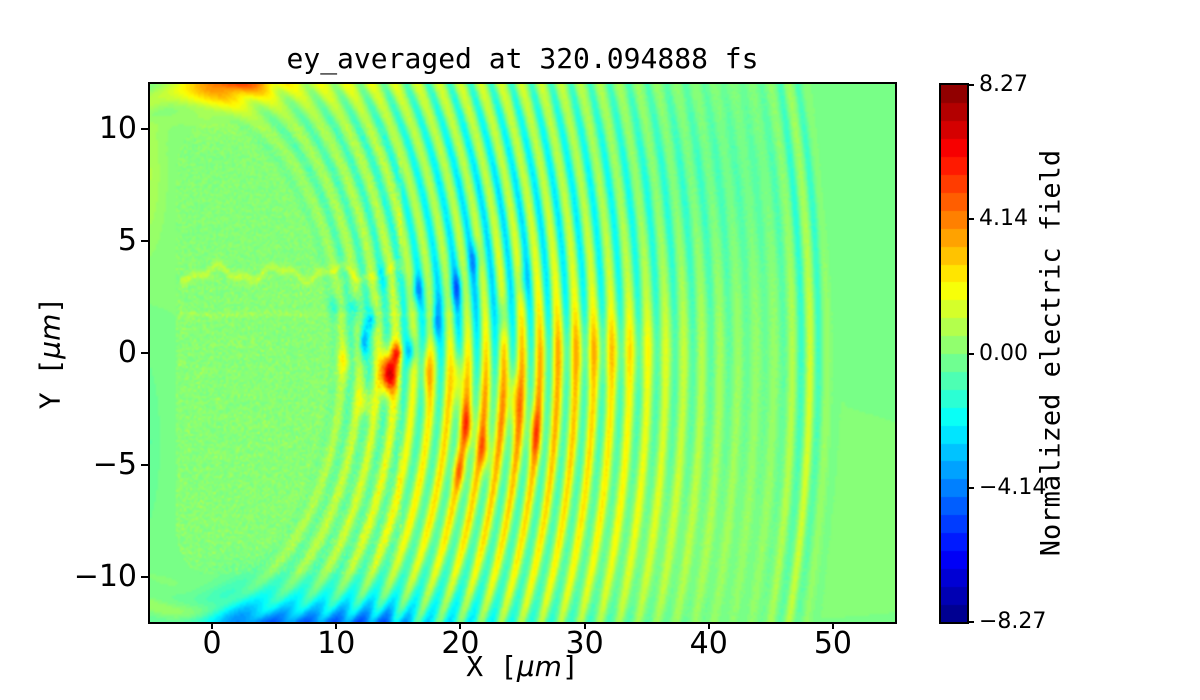 The height and width of the screenshot is (700, 1200). Describe the element at coordinates (127, 352) in the screenshot. I see `y-tick-label: 0` at that location.